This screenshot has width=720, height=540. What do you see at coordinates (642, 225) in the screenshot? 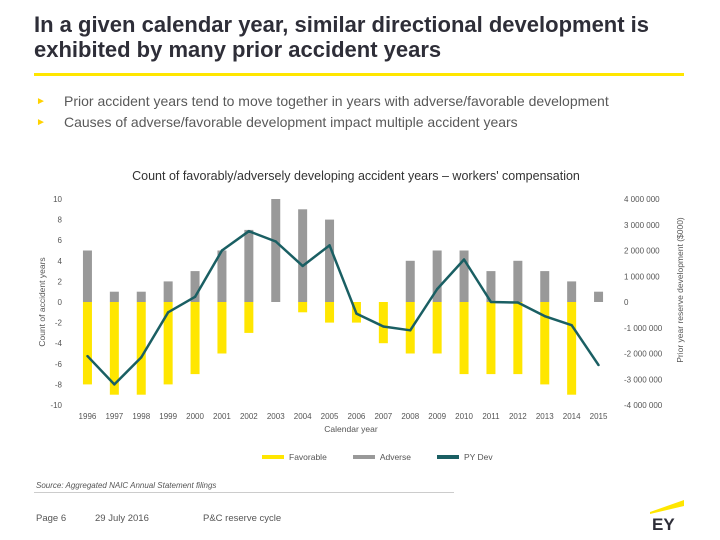
I see `y2-tick-label: 3 000 000` at bounding box center [642, 225].